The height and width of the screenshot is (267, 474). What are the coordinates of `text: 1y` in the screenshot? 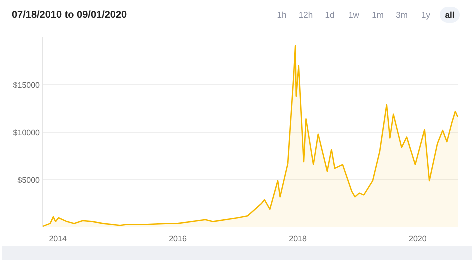 It's located at (427, 15).